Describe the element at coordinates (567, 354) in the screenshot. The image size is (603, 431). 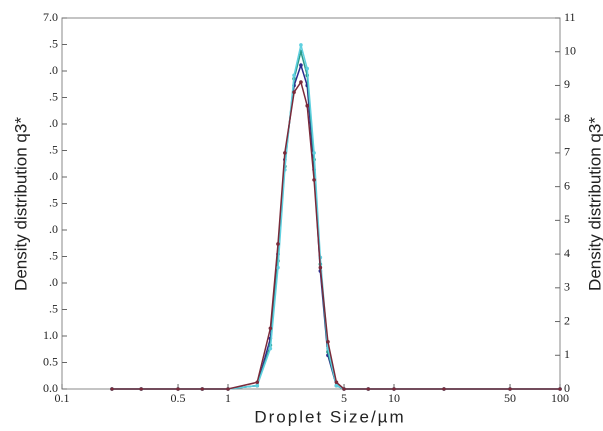
I see `y2-tick-label: 1` at that location.